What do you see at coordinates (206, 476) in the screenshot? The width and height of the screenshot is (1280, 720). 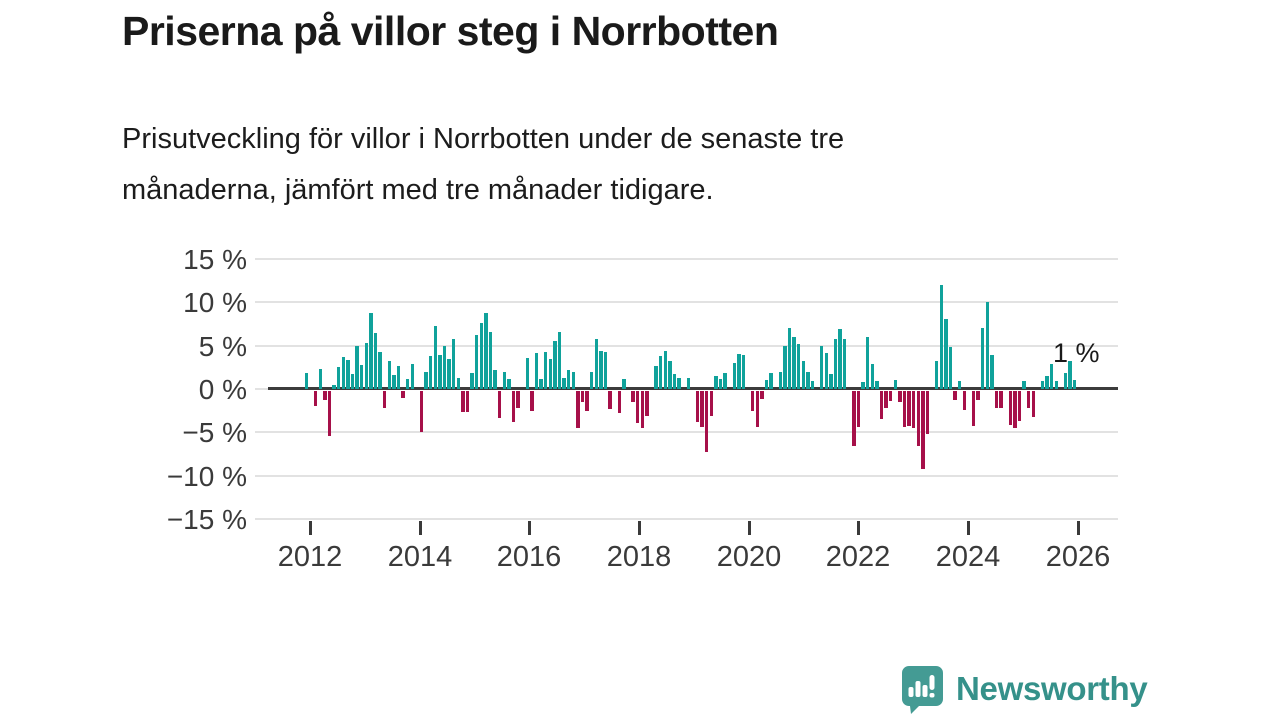 I see `y-axis-label: −10 %` at bounding box center [206, 476].